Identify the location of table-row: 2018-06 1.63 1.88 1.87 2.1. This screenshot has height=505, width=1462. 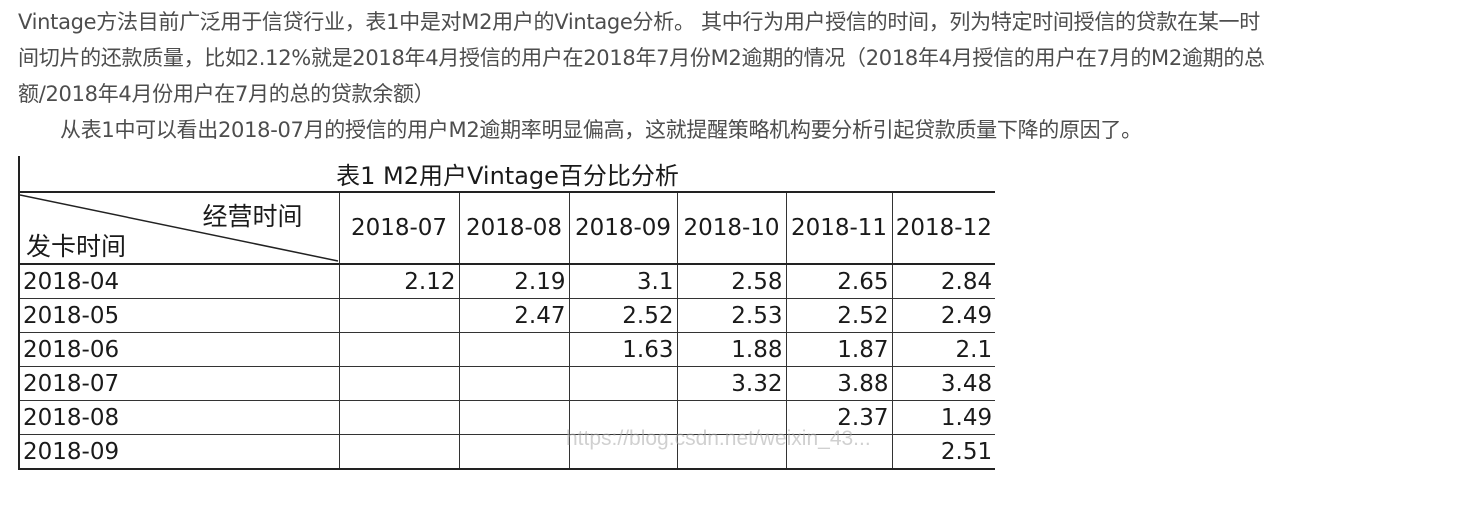
(507, 349).